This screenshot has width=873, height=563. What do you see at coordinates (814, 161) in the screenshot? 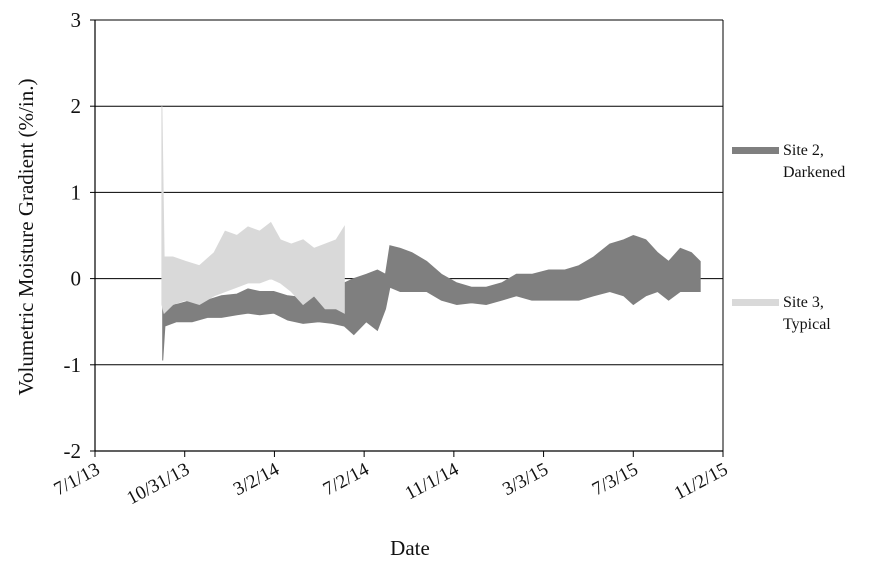
I see `legend-label-0: Site 2, Darkened` at bounding box center [814, 161].